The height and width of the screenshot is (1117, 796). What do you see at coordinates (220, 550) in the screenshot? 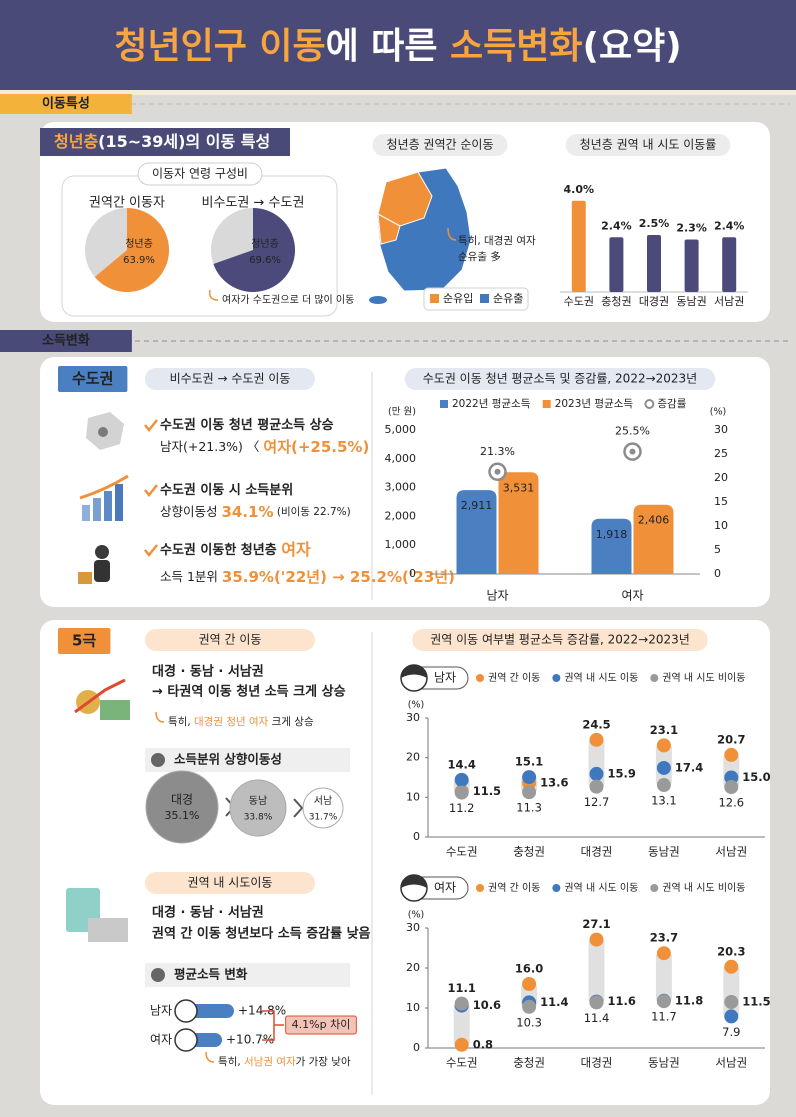
I see `item-title-part: 수도권 이동한 청년층` at bounding box center [220, 550].